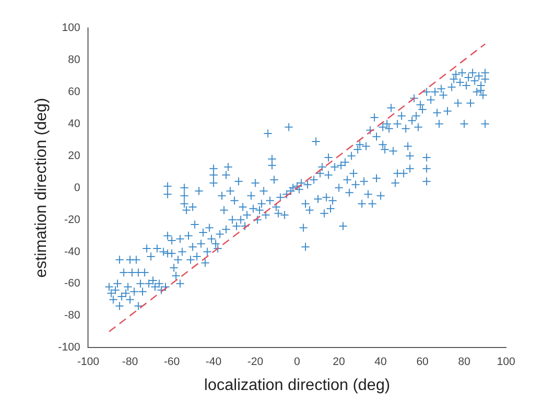 The image size is (544, 407). Describe the element at coordinates (77, 188) in the screenshot. I see `y-tick-label: 0` at that location.